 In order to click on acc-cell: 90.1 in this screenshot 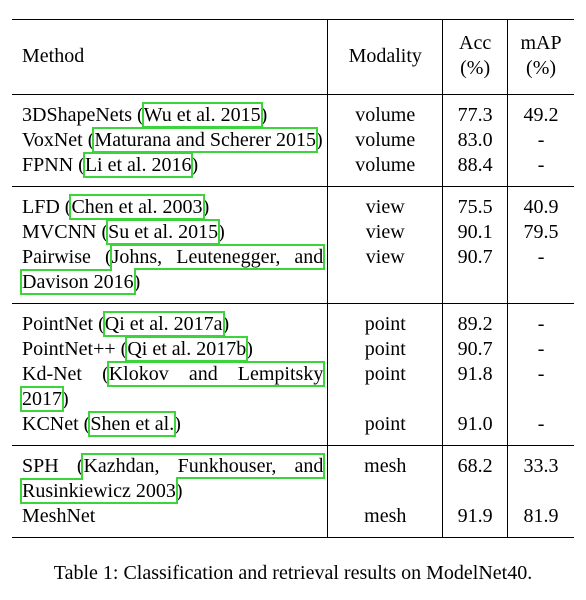, I will do `click(475, 232)`.